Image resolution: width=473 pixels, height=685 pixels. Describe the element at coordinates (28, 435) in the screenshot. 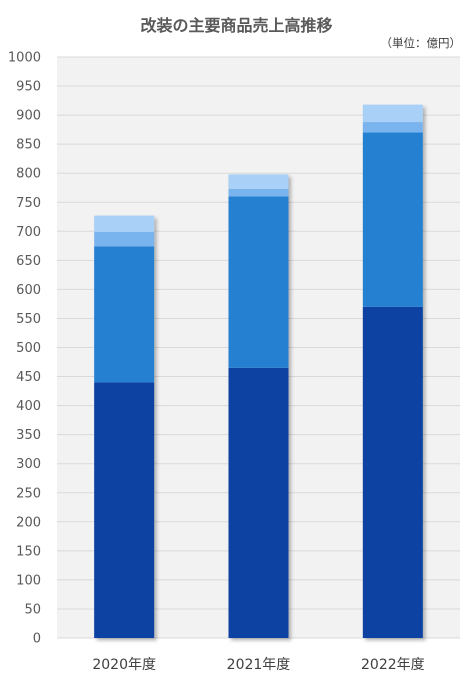

I see `y-tick-label: 350` at that location.